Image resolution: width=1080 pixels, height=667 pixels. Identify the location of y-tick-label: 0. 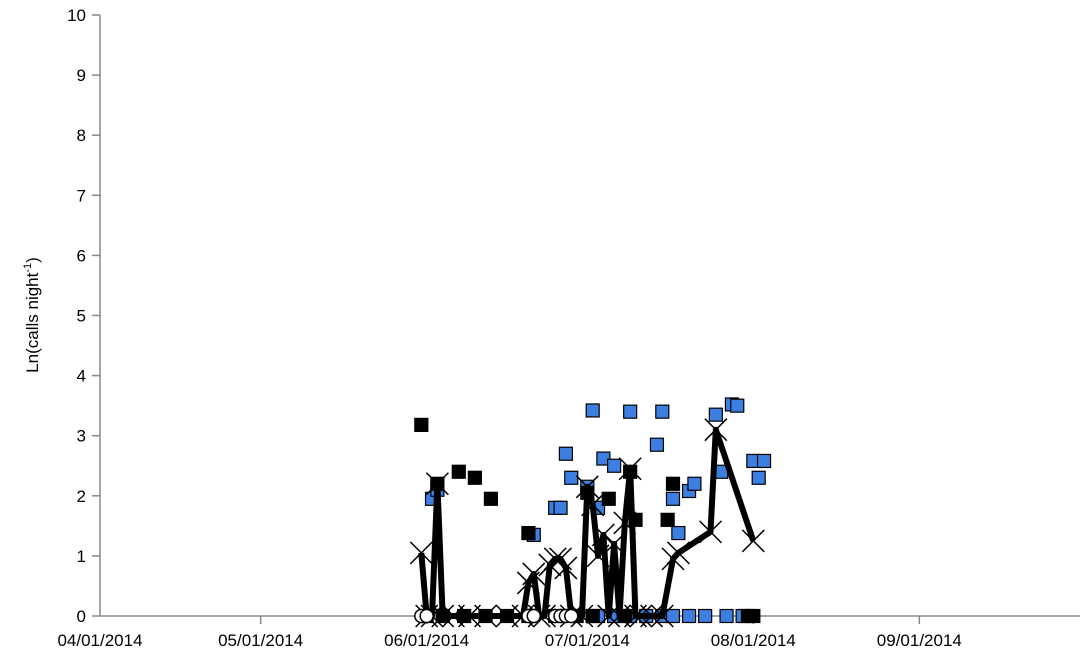
(81, 616).